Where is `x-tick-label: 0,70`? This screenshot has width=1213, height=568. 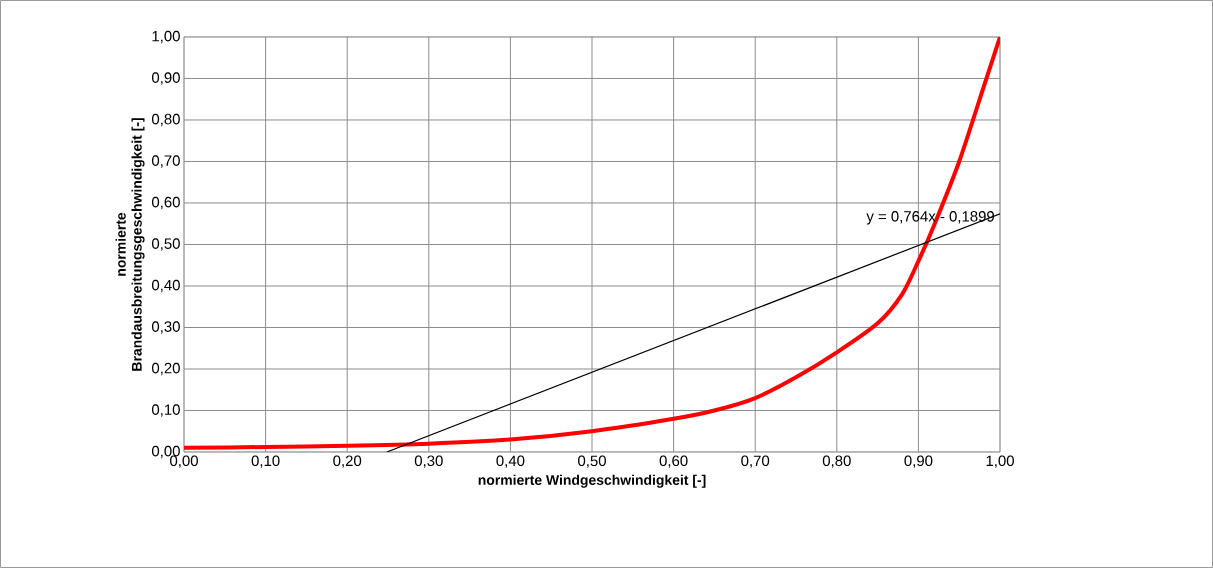 x-tick-label: 0,70 is located at coordinates (755, 461).